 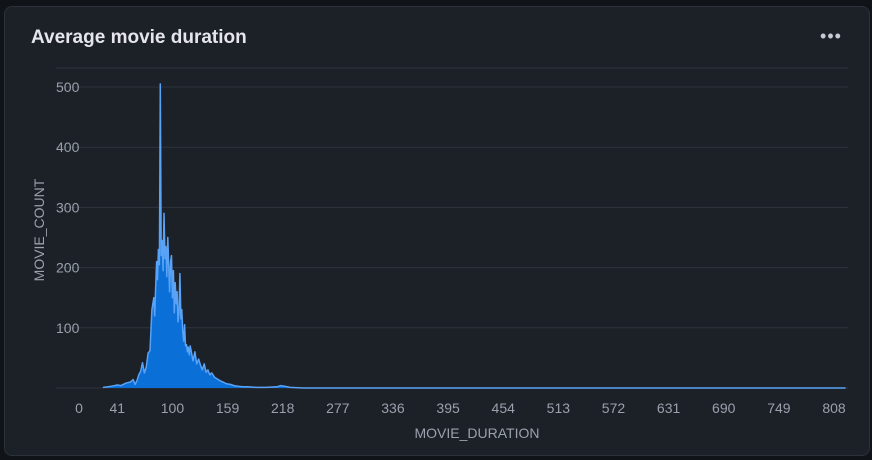 What do you see at coordinates (173, 408) in the screenshot?
I see `x-tick-label: 100` at bounding box center [173, 408].